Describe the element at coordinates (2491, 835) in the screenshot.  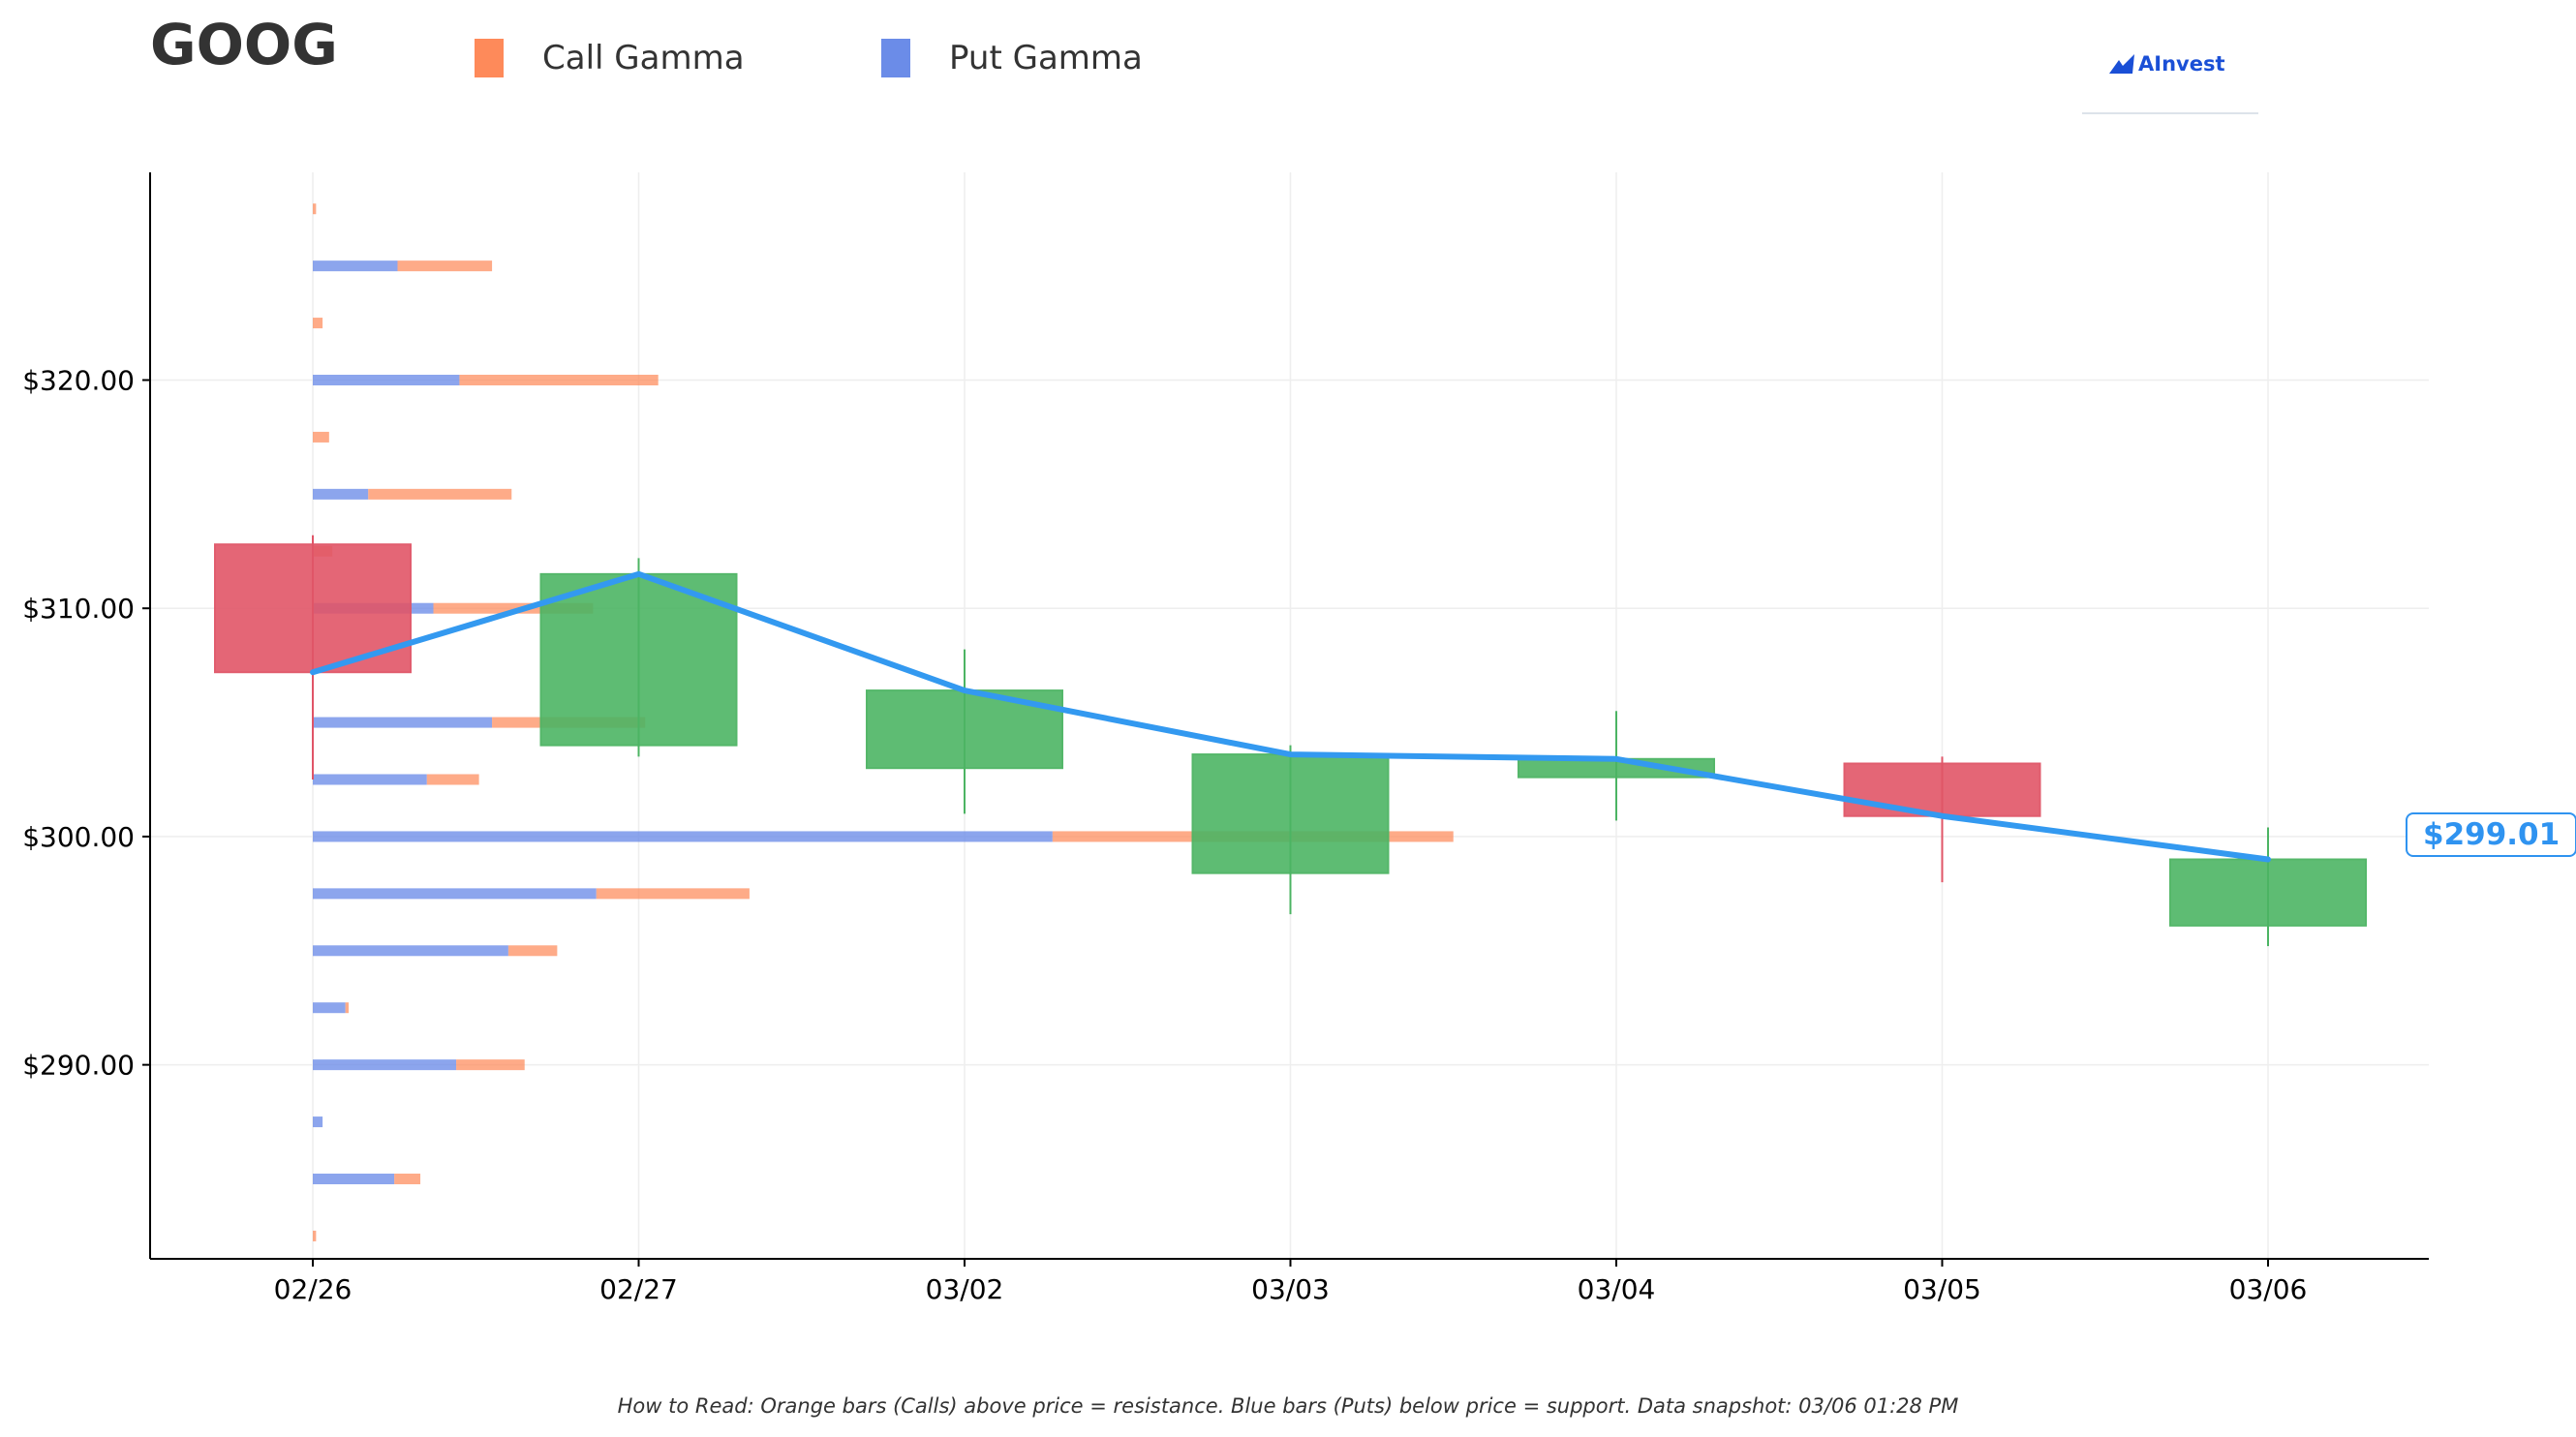
I see `current-price-badge: $299.01` at that location.